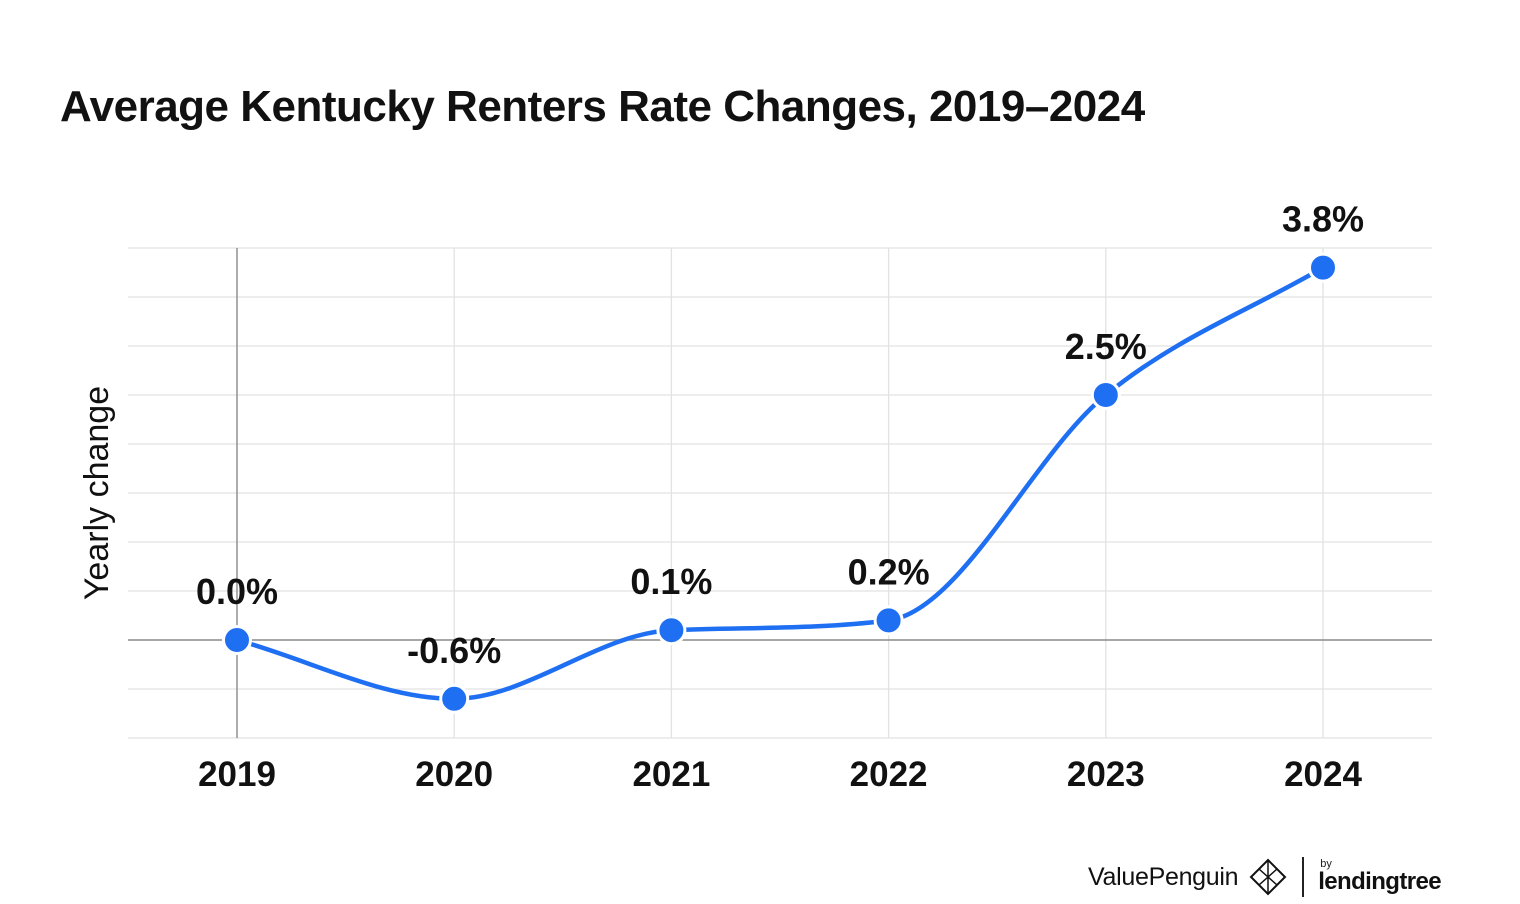 Image resolution: width=1520 pixels, height=904 pixels. What do you see at coordinates (671, 581) in the screenshot?
I see `data-label: 0.1%` at bounding box center [671, 581].